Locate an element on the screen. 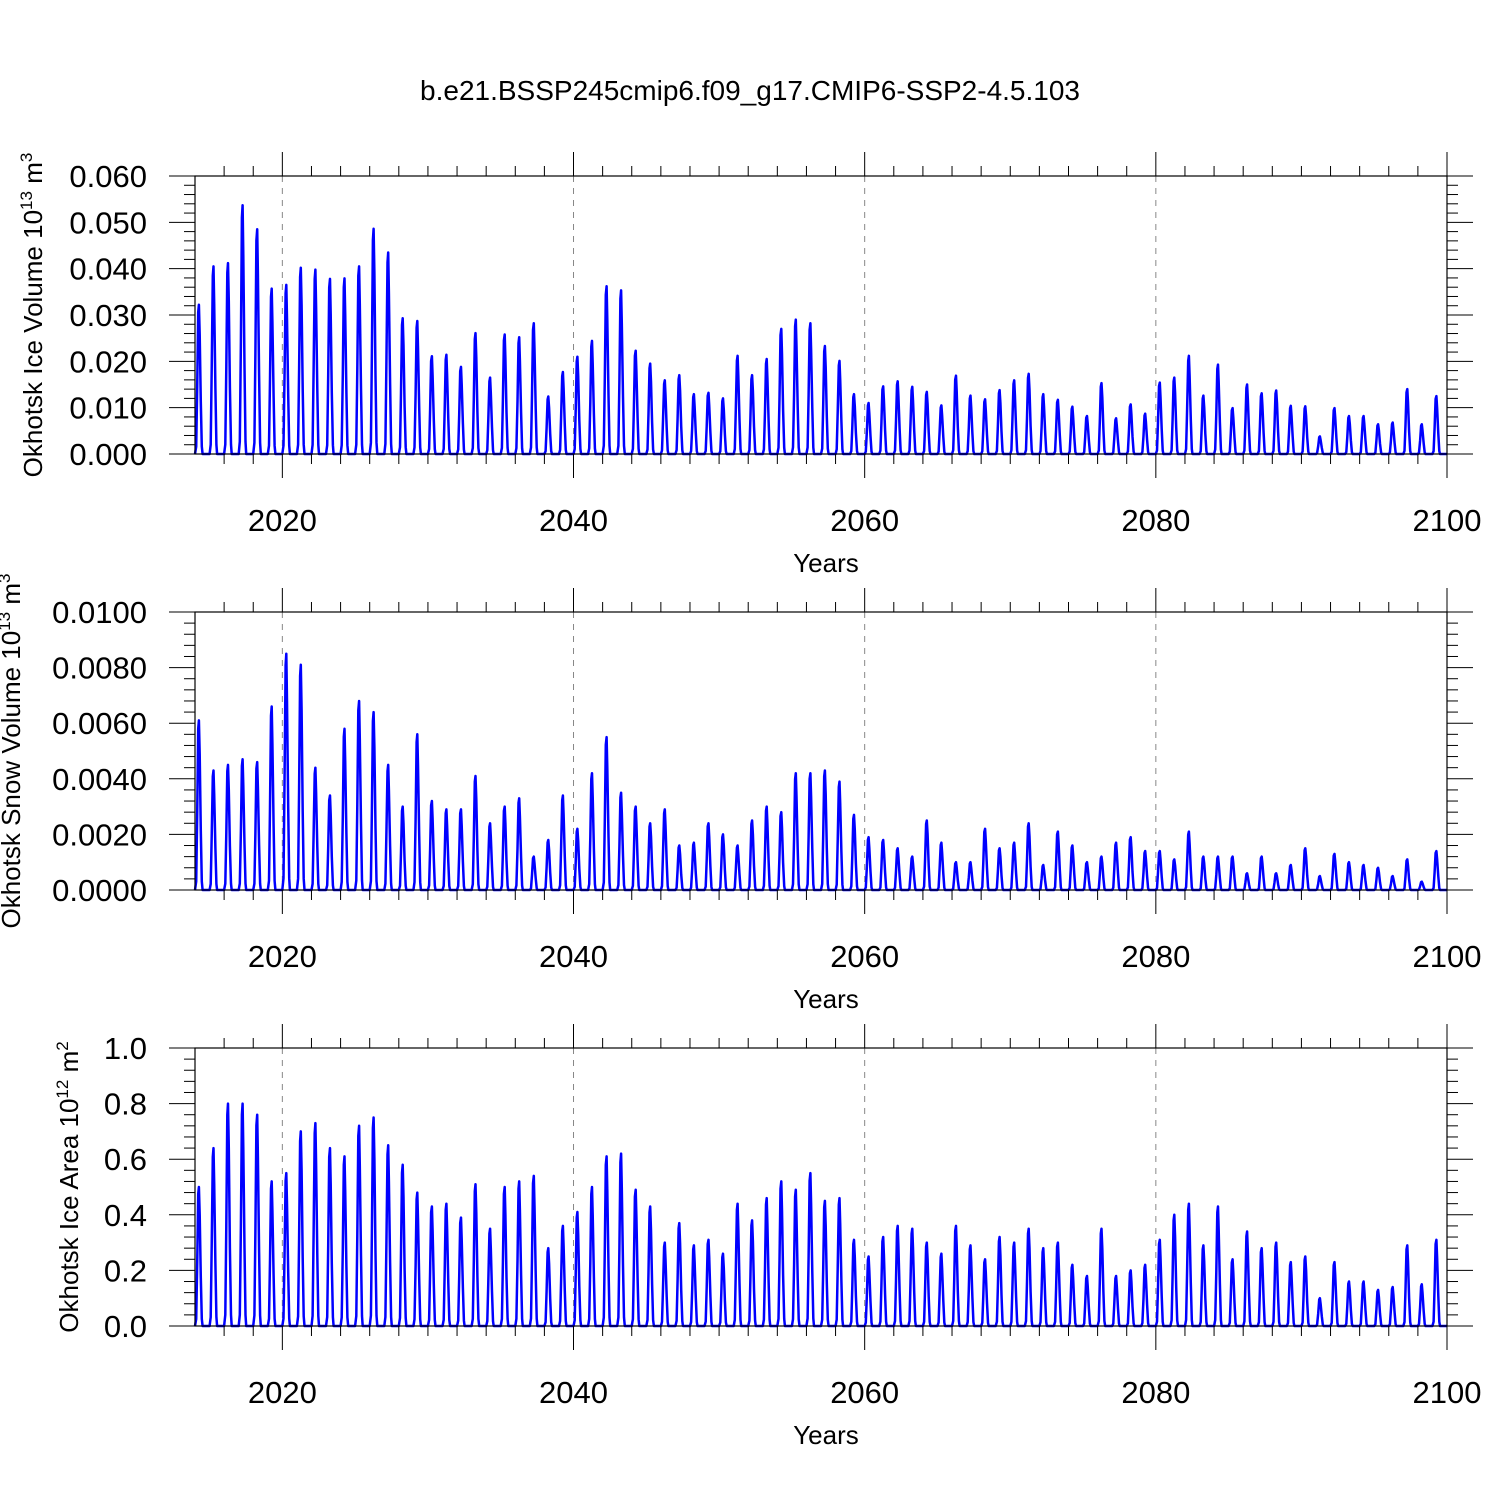 The width and height of the screenshot is (1500, 1500). y-axis-label: Okhotsk Snow Volume 1013 m3 is located at coordinates (13, 751).